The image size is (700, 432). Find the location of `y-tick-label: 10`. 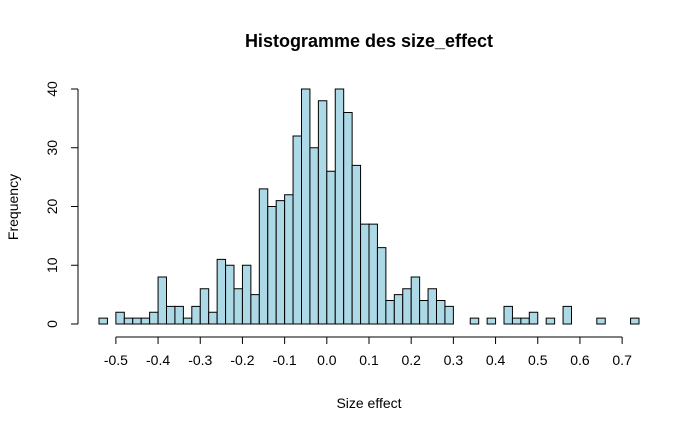

y-tick-label: 10 is located at coordinates (52, 265).